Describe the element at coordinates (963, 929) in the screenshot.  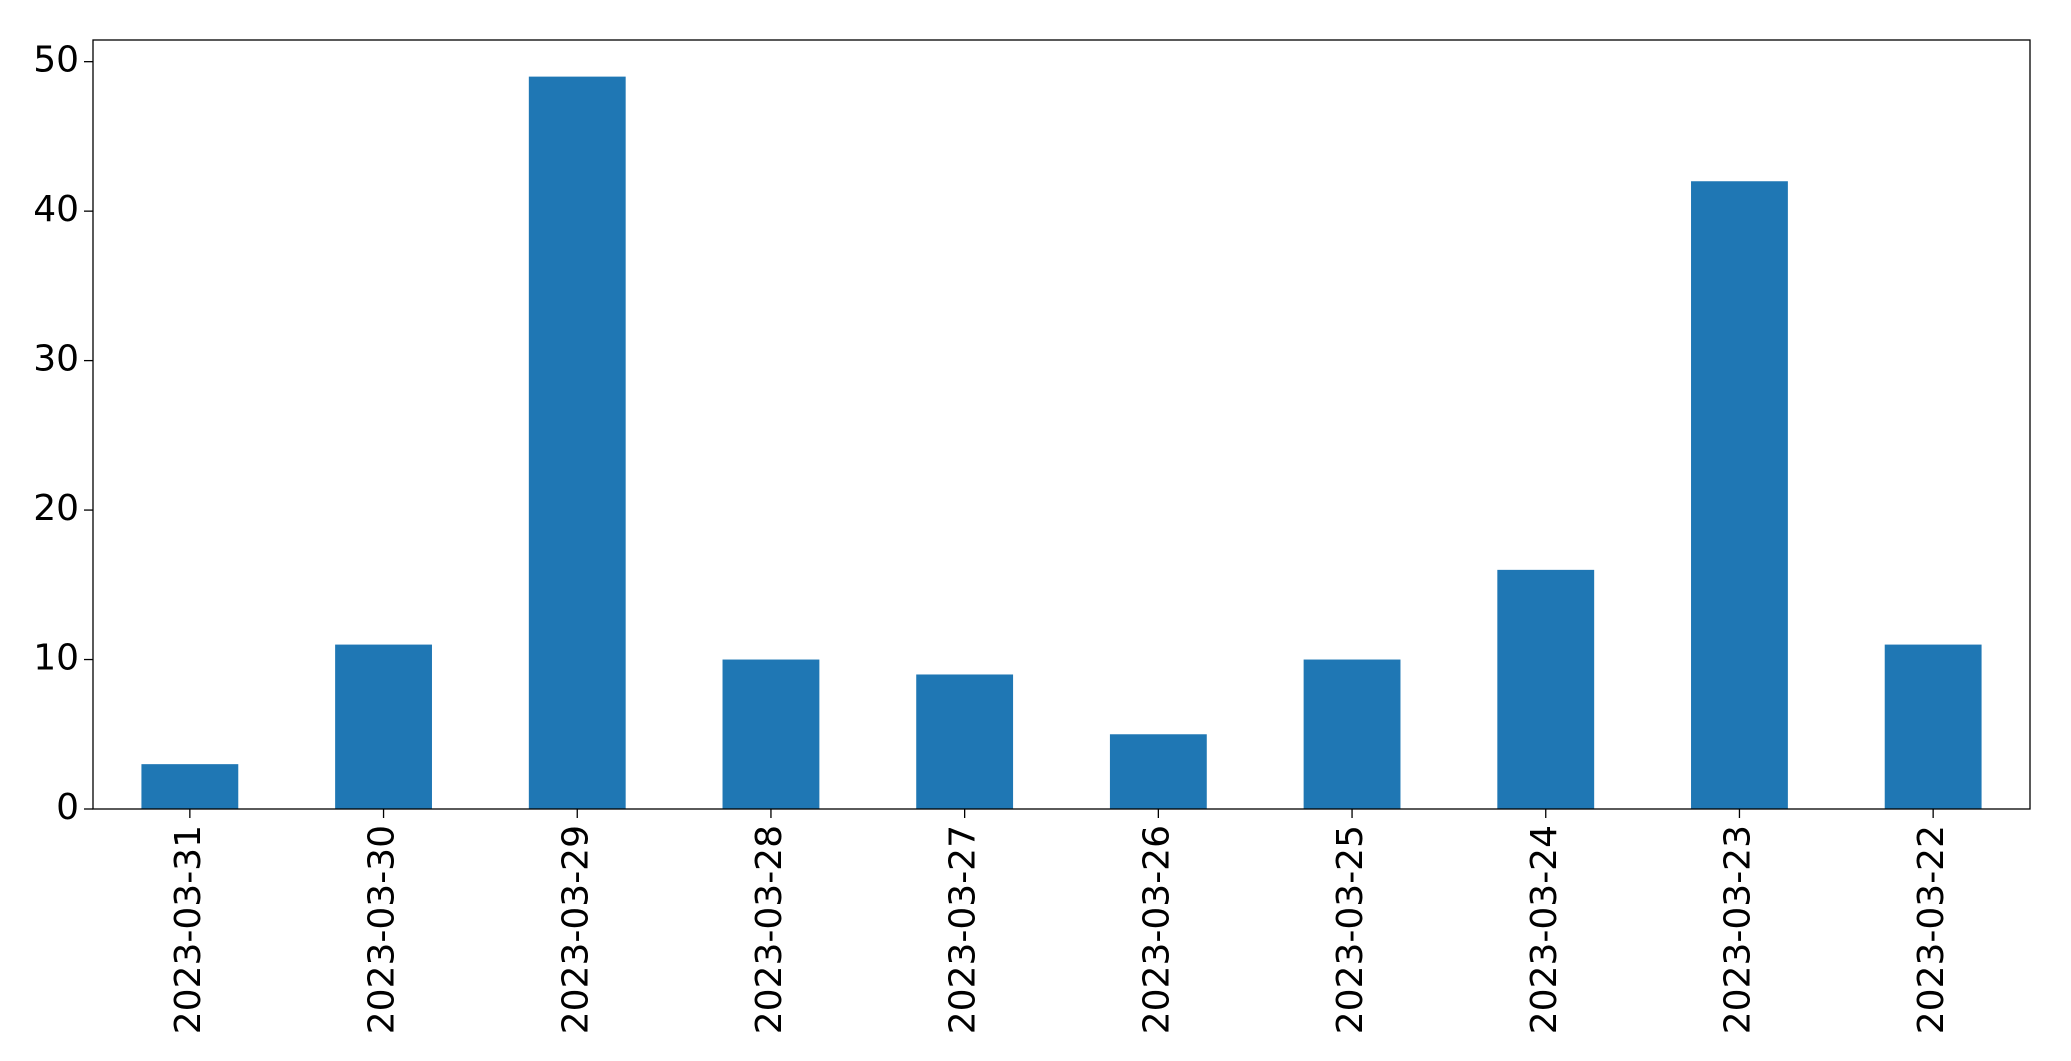
I see `x-tick-label: 2023-03-27` at that location.